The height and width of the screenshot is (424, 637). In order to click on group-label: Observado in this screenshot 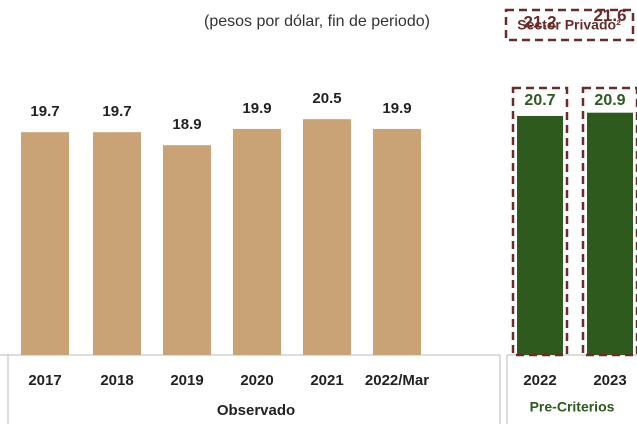, I will do `click(256, 410)`.